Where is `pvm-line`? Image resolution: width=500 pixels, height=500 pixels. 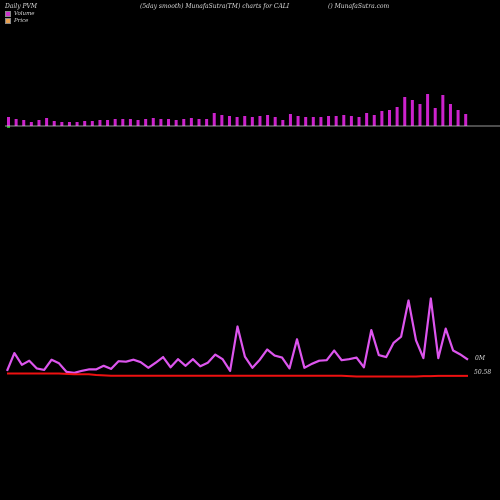
pvm-line is located at coordinates (237, 335).